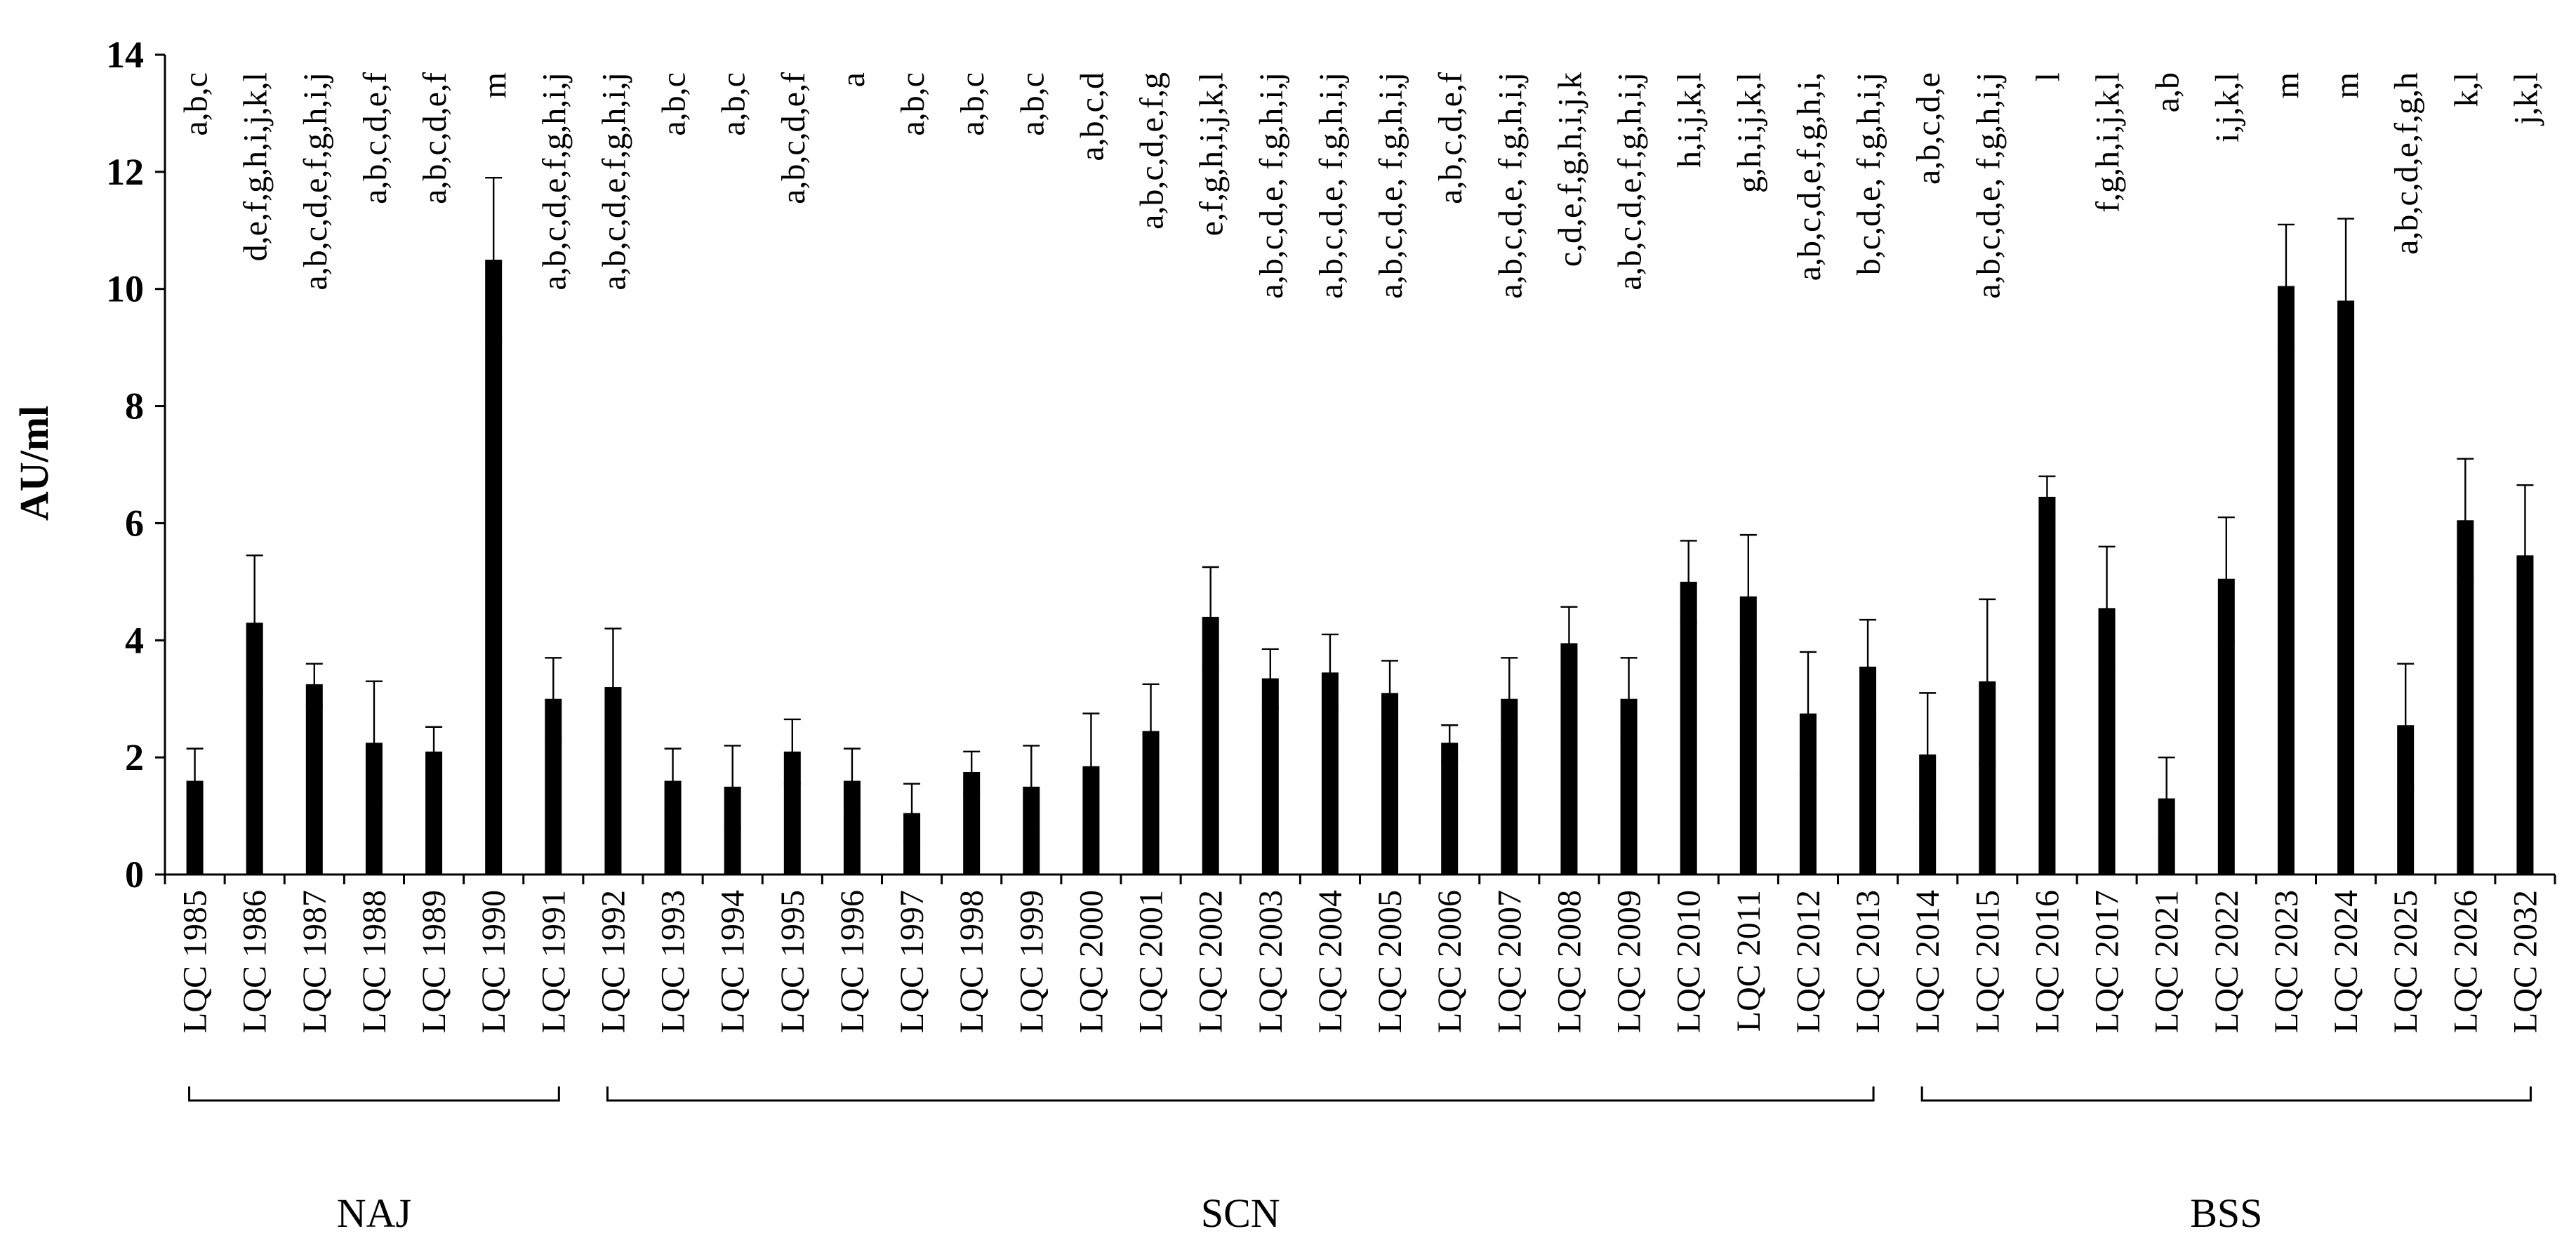  What do you see at coordinates (2167, 92) in the screenshot?
I see `significance-label: a,b` at bounding box center [2167, 92].